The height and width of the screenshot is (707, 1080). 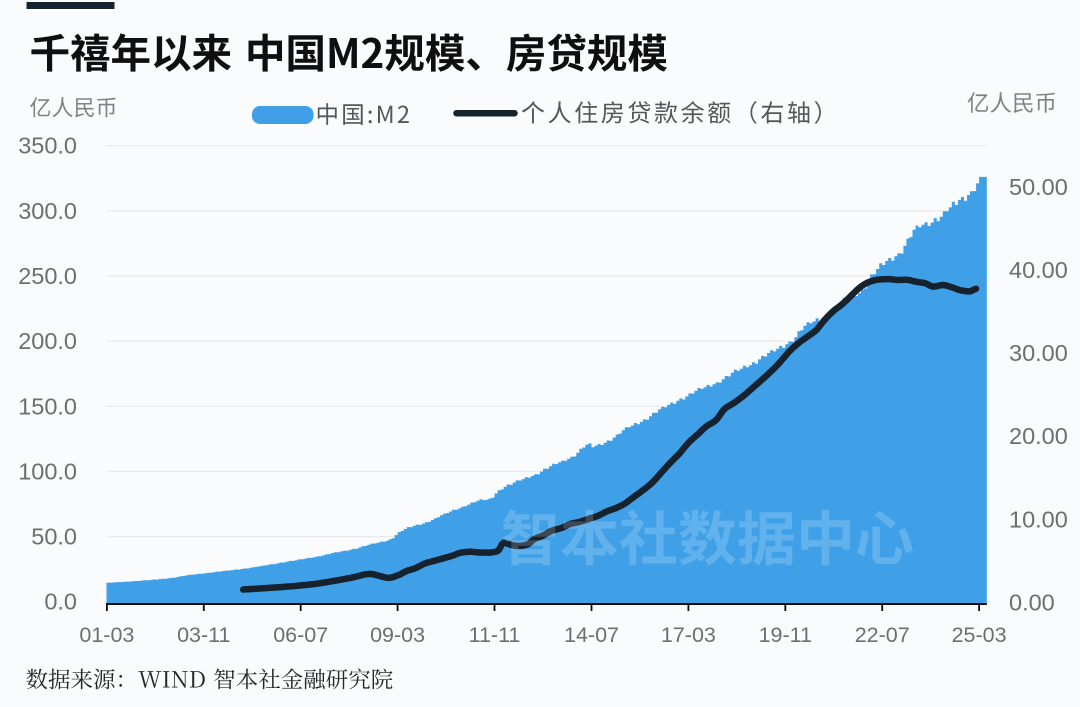 What do you see at coordinates (1038, 270) in the screenshot?
I see `svg-text: 40.00` at bounding box center [1038, 270].